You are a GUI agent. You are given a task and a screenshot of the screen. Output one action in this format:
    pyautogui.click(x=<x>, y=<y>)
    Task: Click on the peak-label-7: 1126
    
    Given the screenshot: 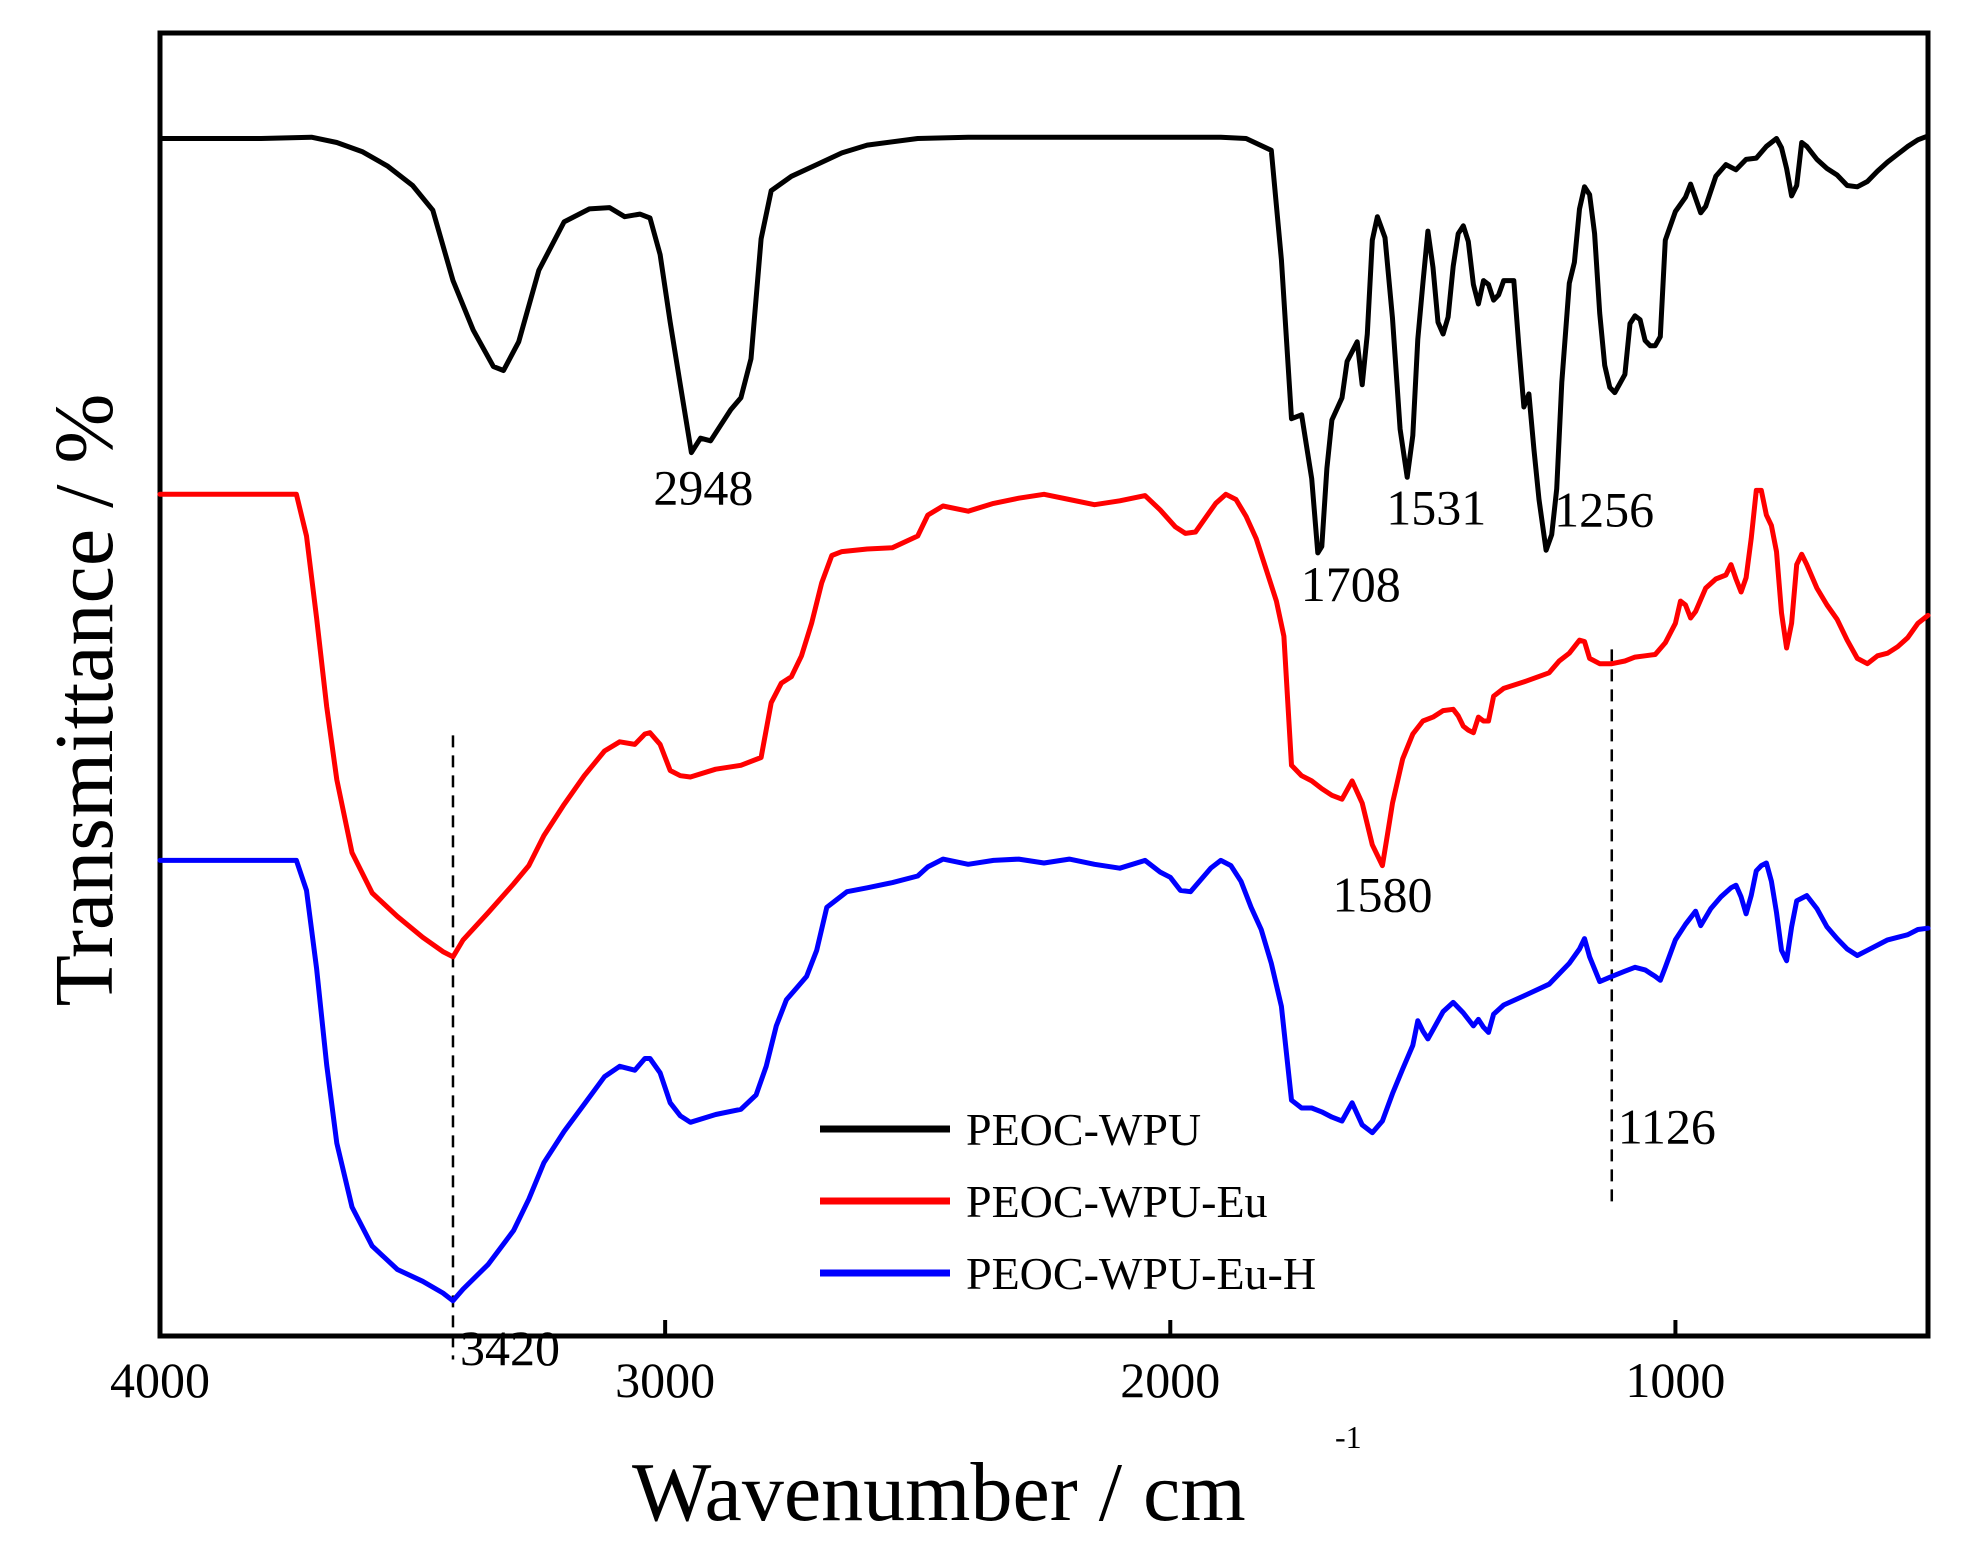 What is the action you would take?
    pyautogui.click(x=1667, y=1127)
    